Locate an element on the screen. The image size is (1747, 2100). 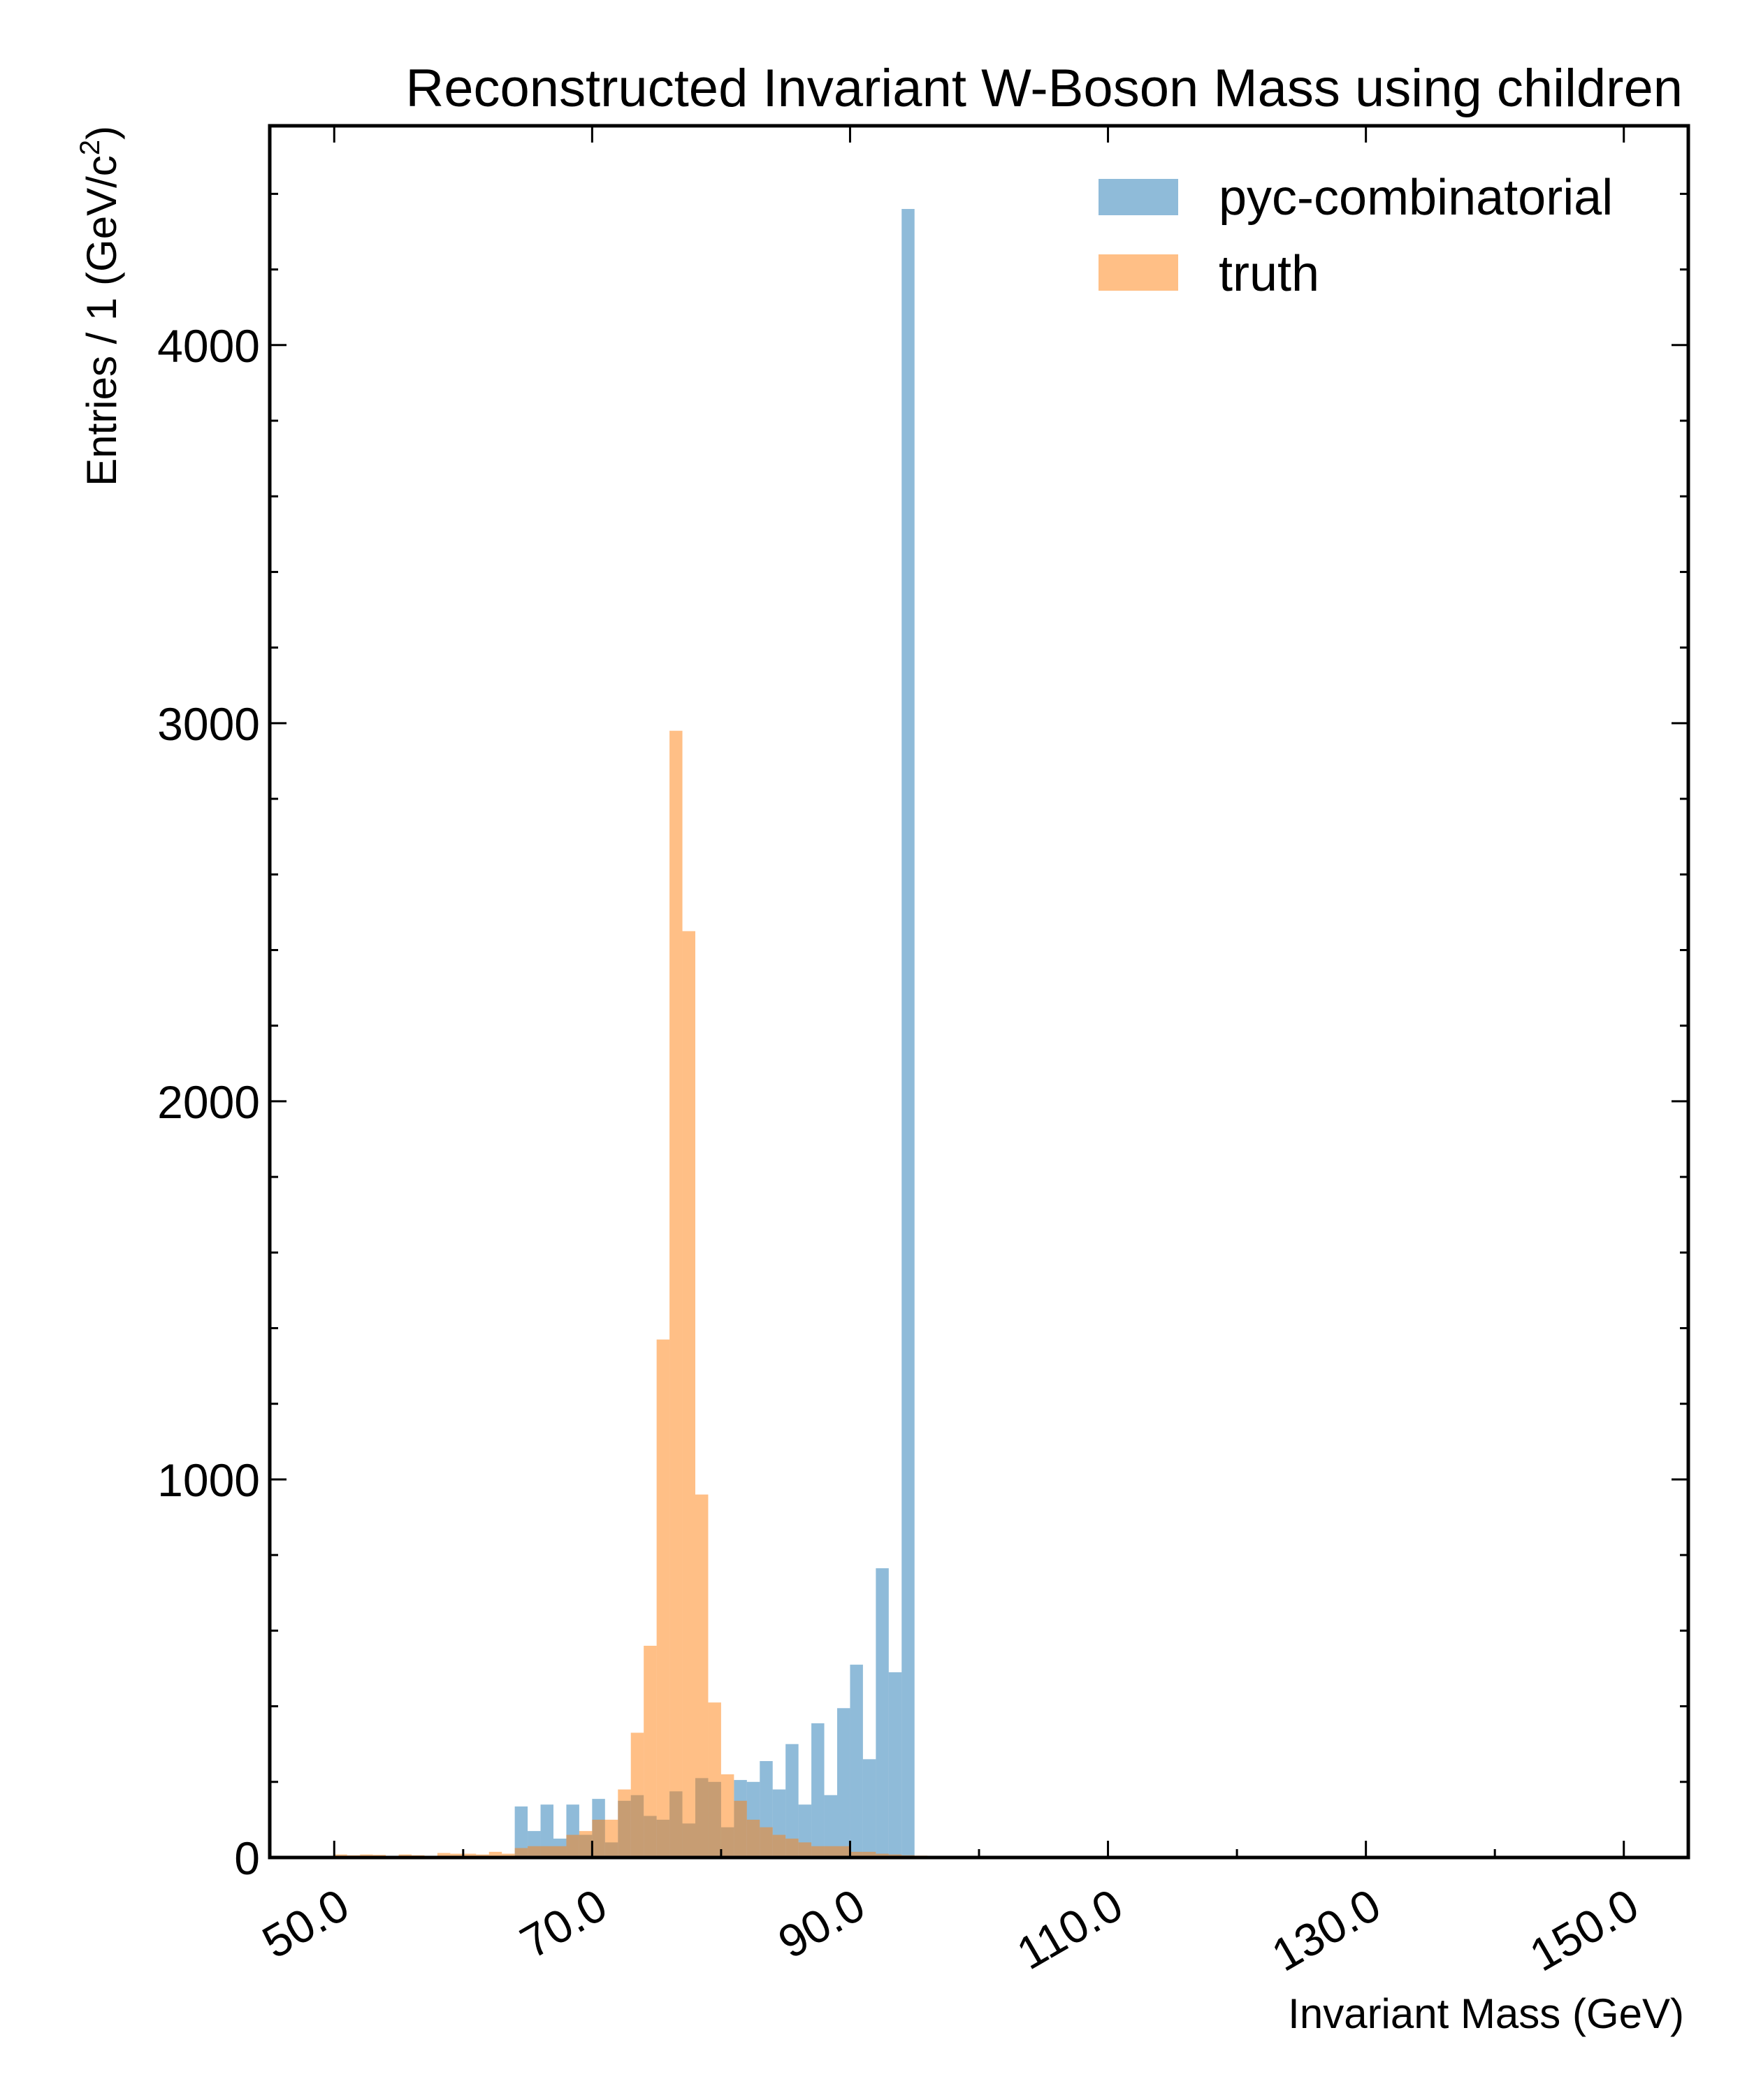
legend-label-truth: truth is located at coordinates (1269, 274).